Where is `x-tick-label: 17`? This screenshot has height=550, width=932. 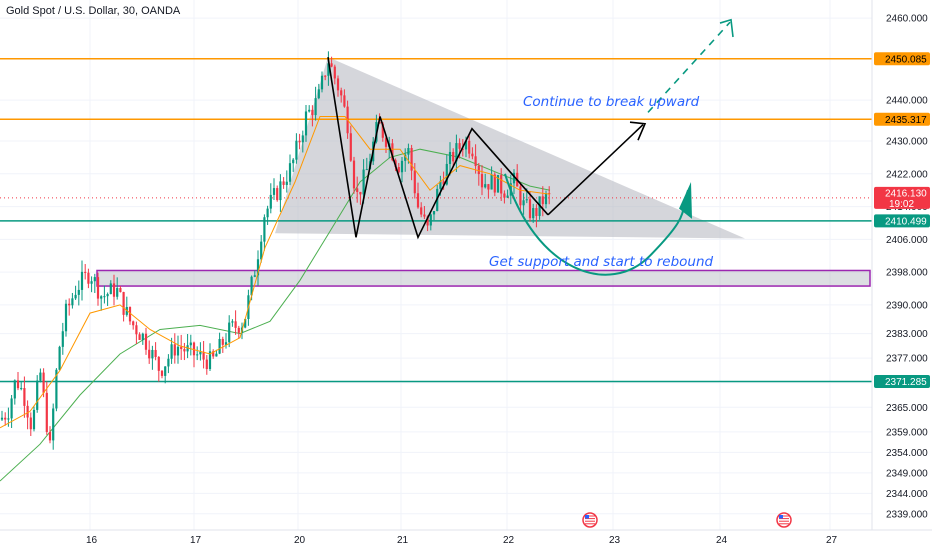
x-tick-label: 17 is located at coordinates (196, 540).